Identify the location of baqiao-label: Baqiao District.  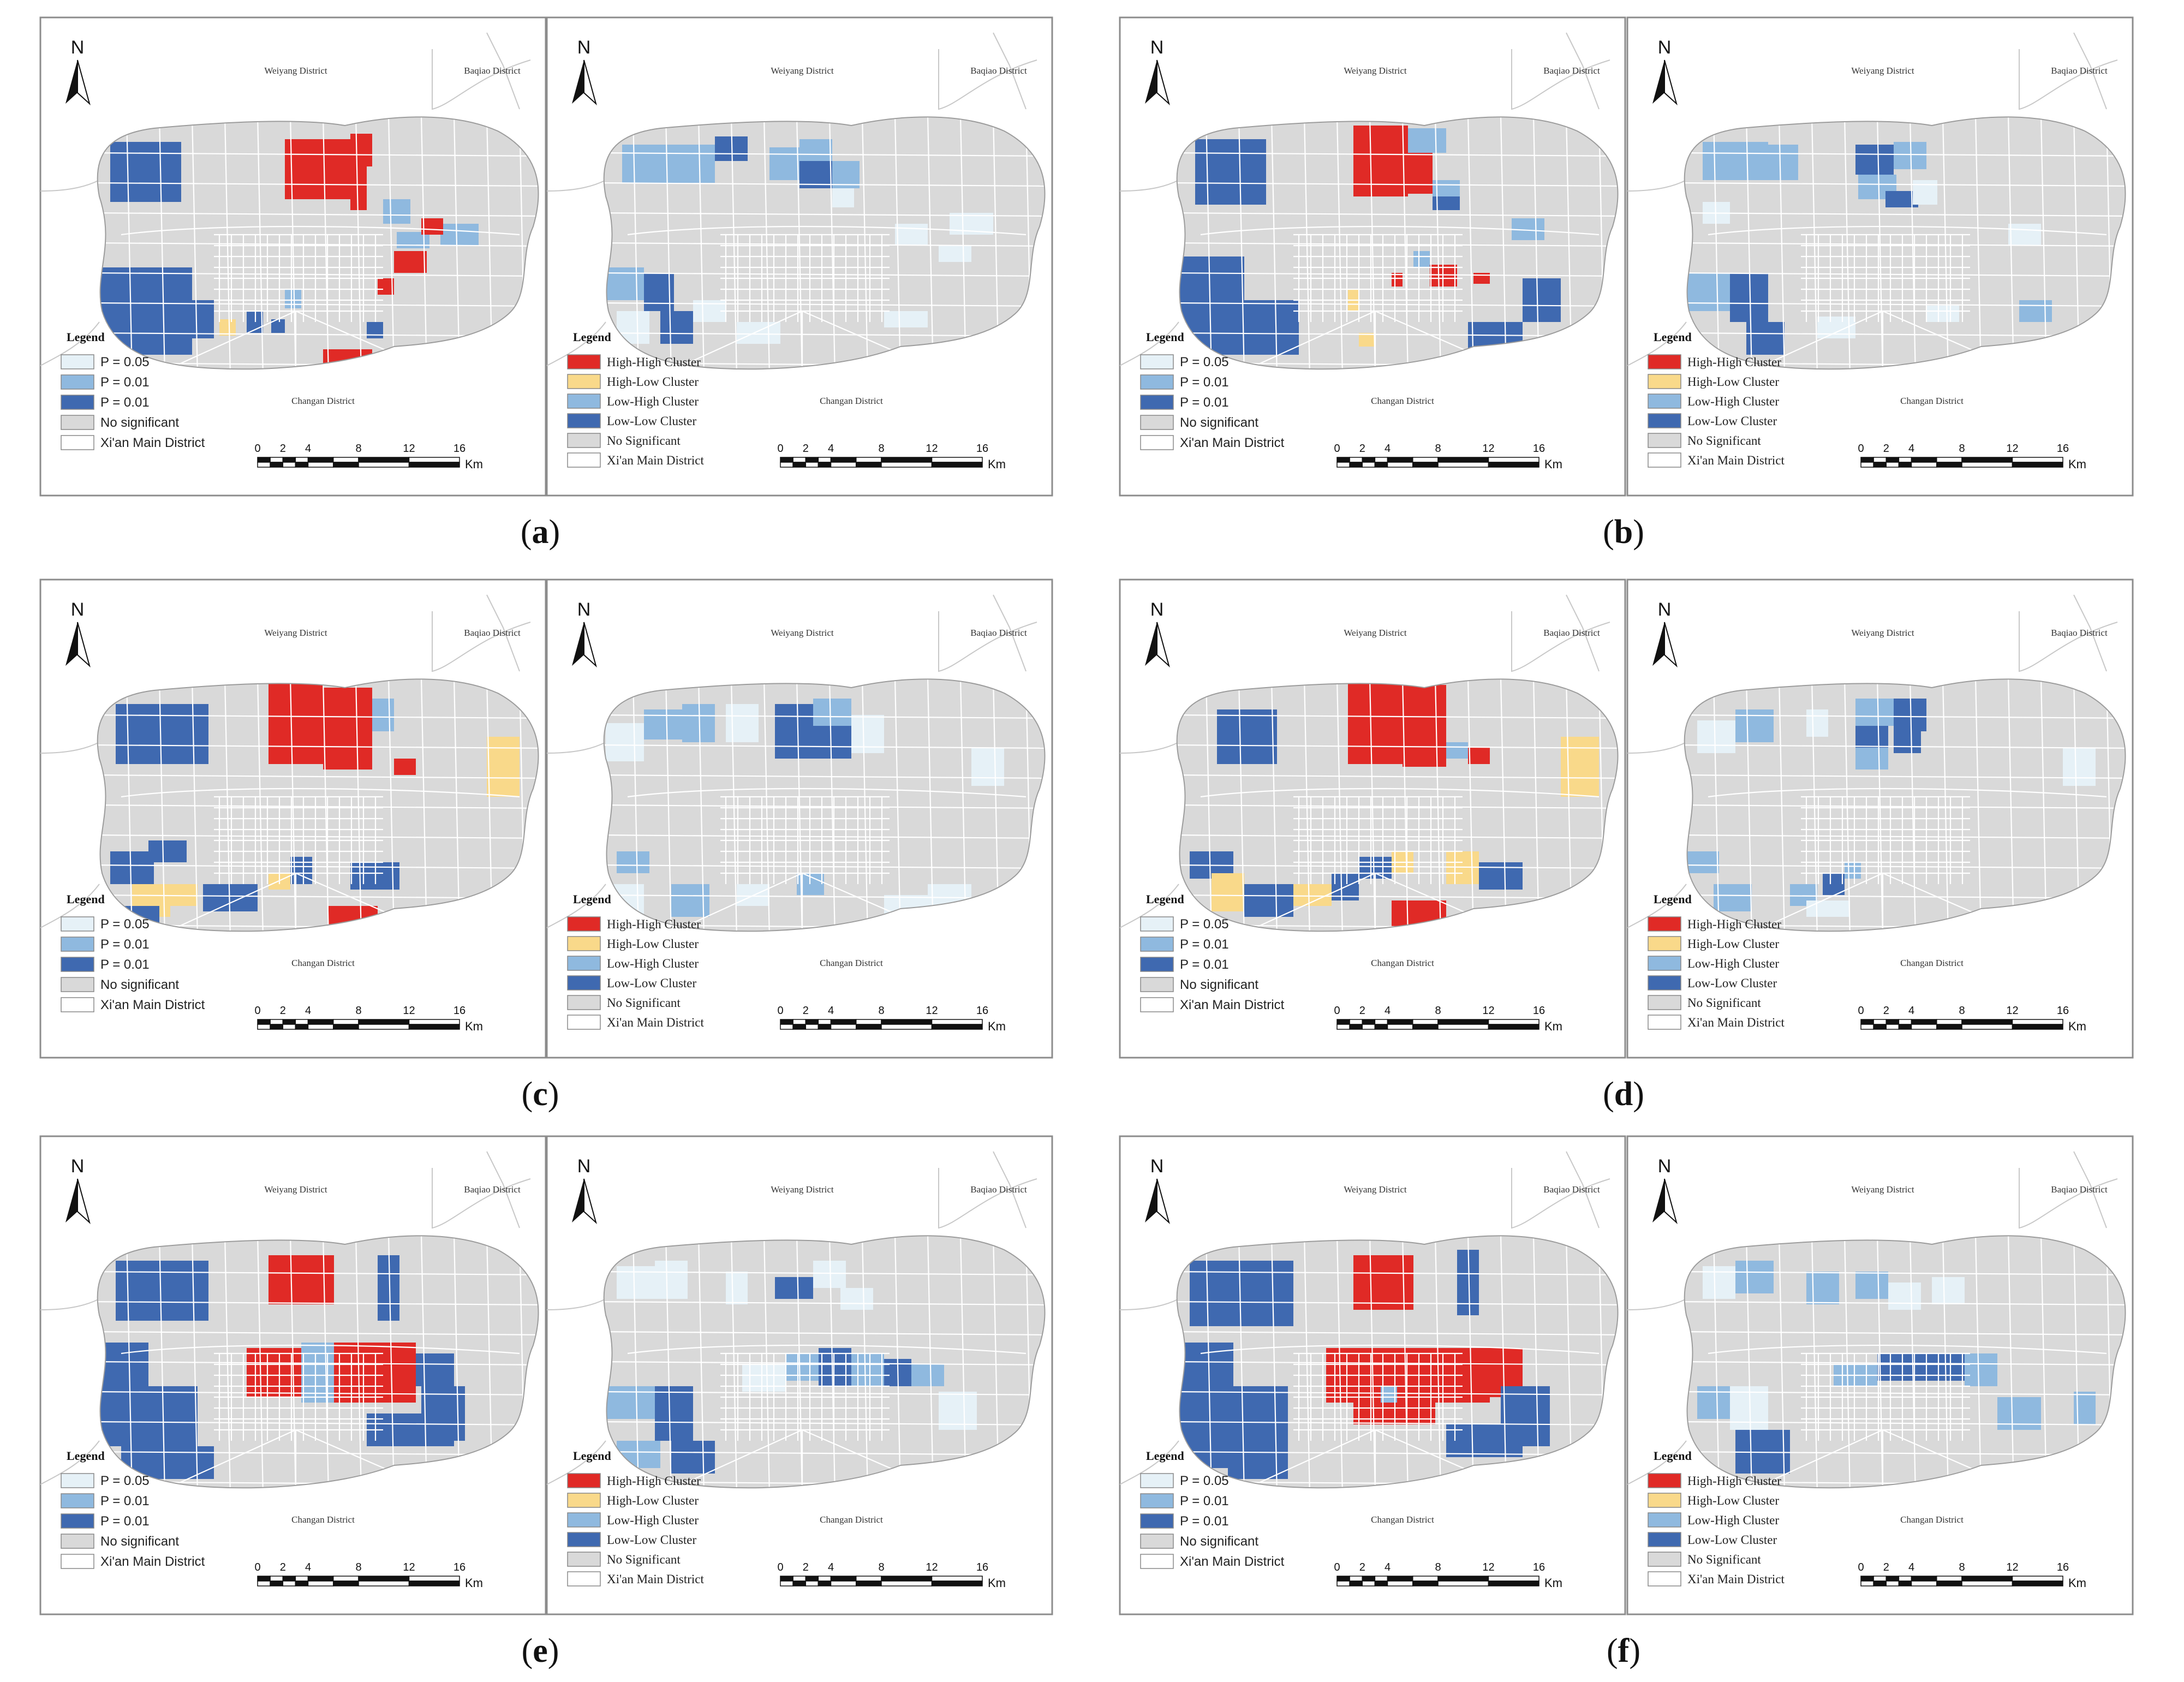
(2079, 70).